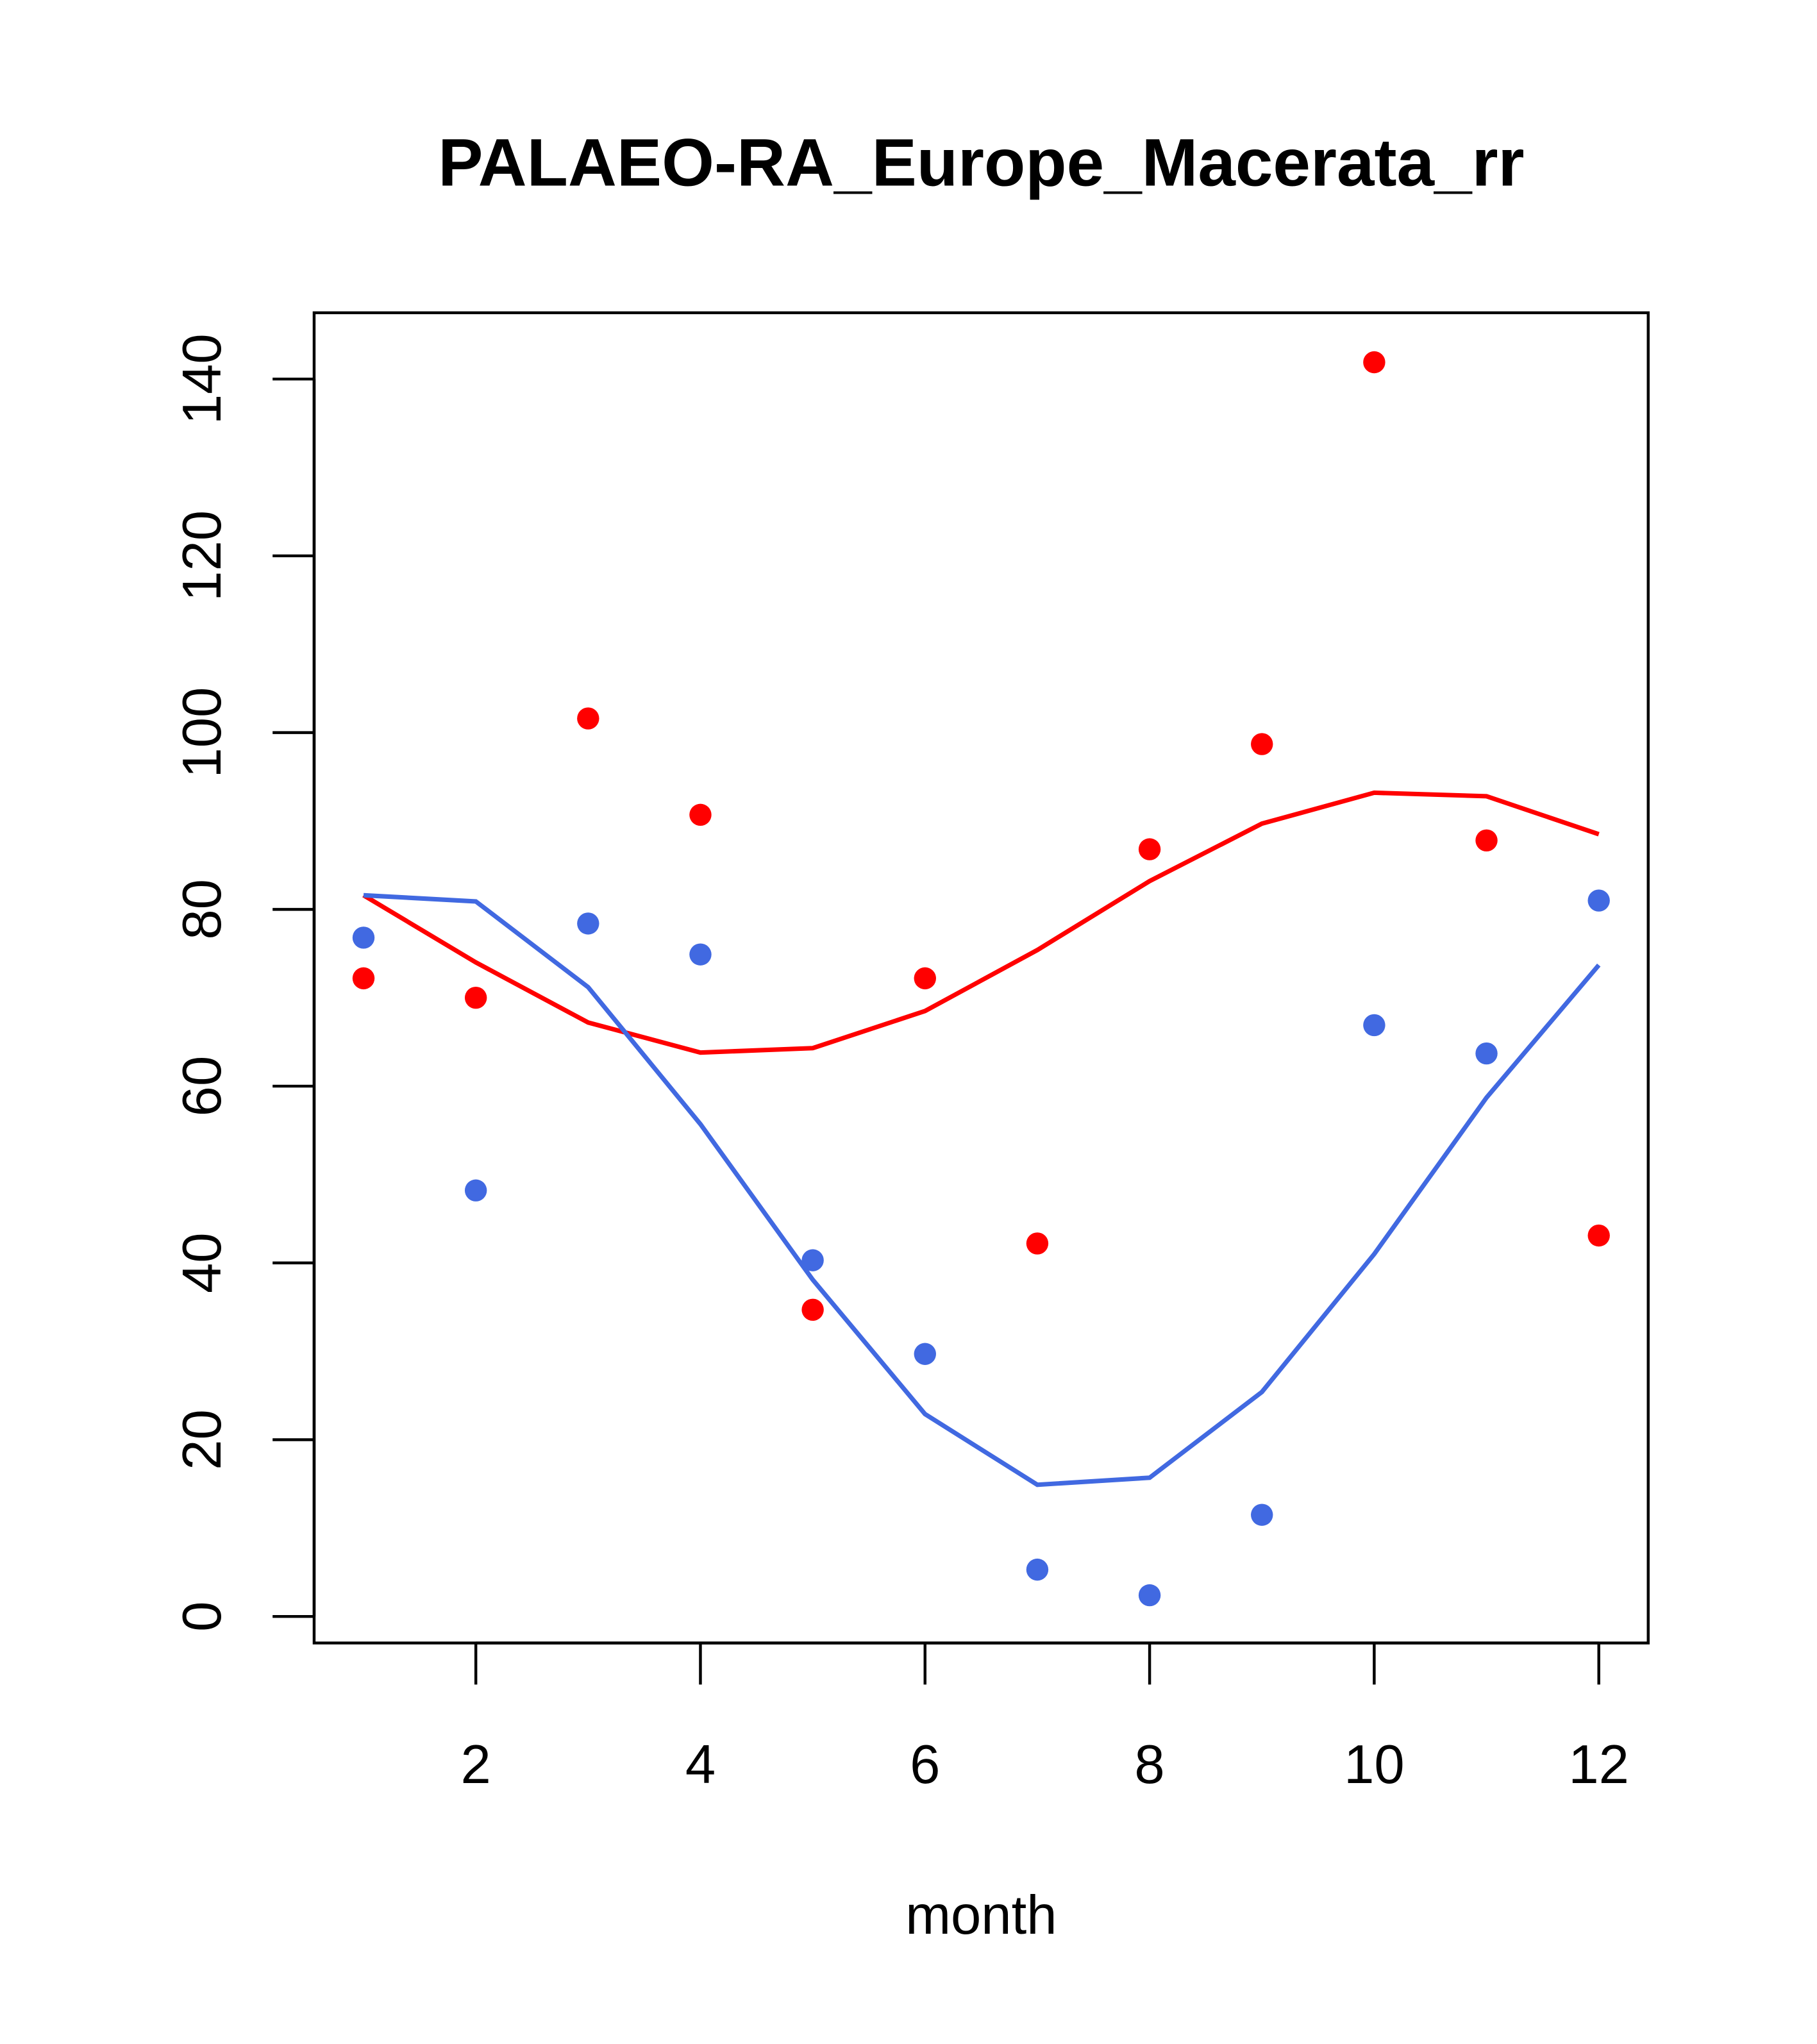 This screenshot has height=2044, width=1817. Describe the element at coordinates (700, 1764) in the screenshot. I see `x-tick-label: 4` at that location.